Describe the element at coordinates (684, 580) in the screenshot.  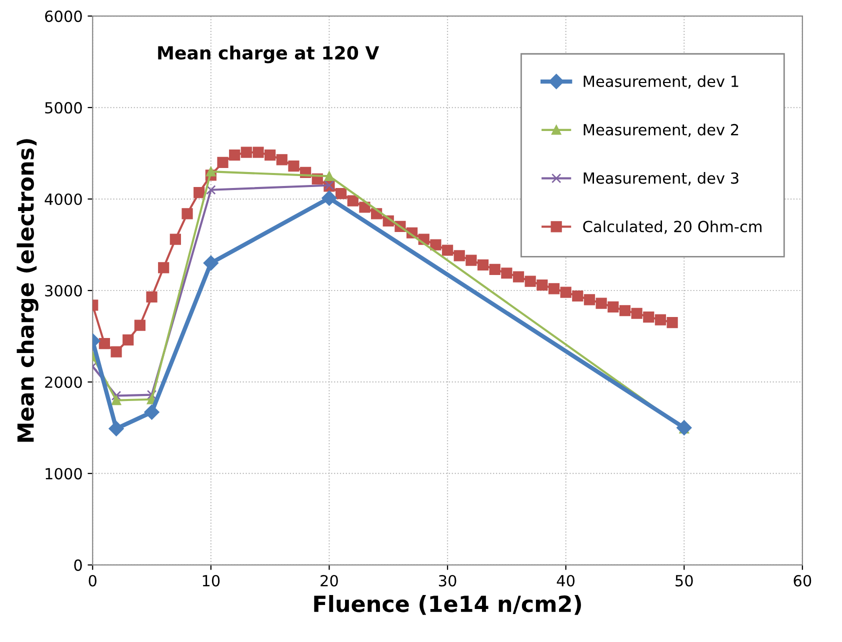
I see `x-tick-label: 50` at that location.